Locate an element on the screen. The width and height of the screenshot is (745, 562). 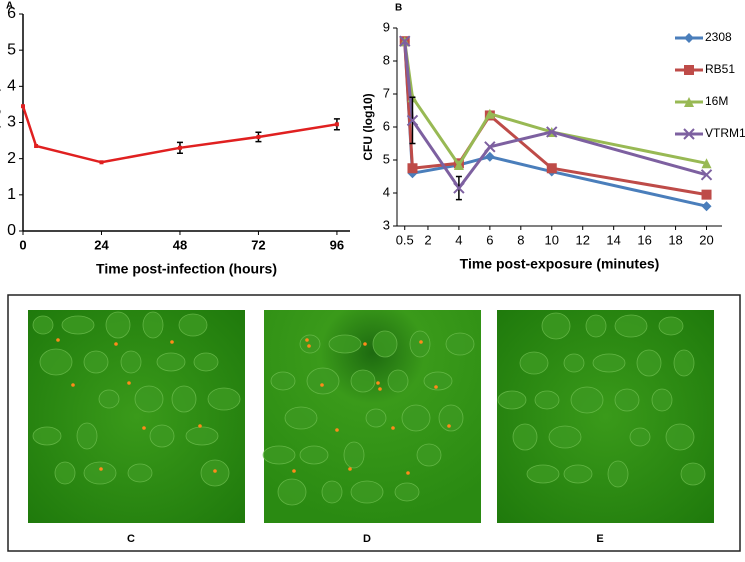
x-tick-label: 8 is located at coordinates (520, 239).